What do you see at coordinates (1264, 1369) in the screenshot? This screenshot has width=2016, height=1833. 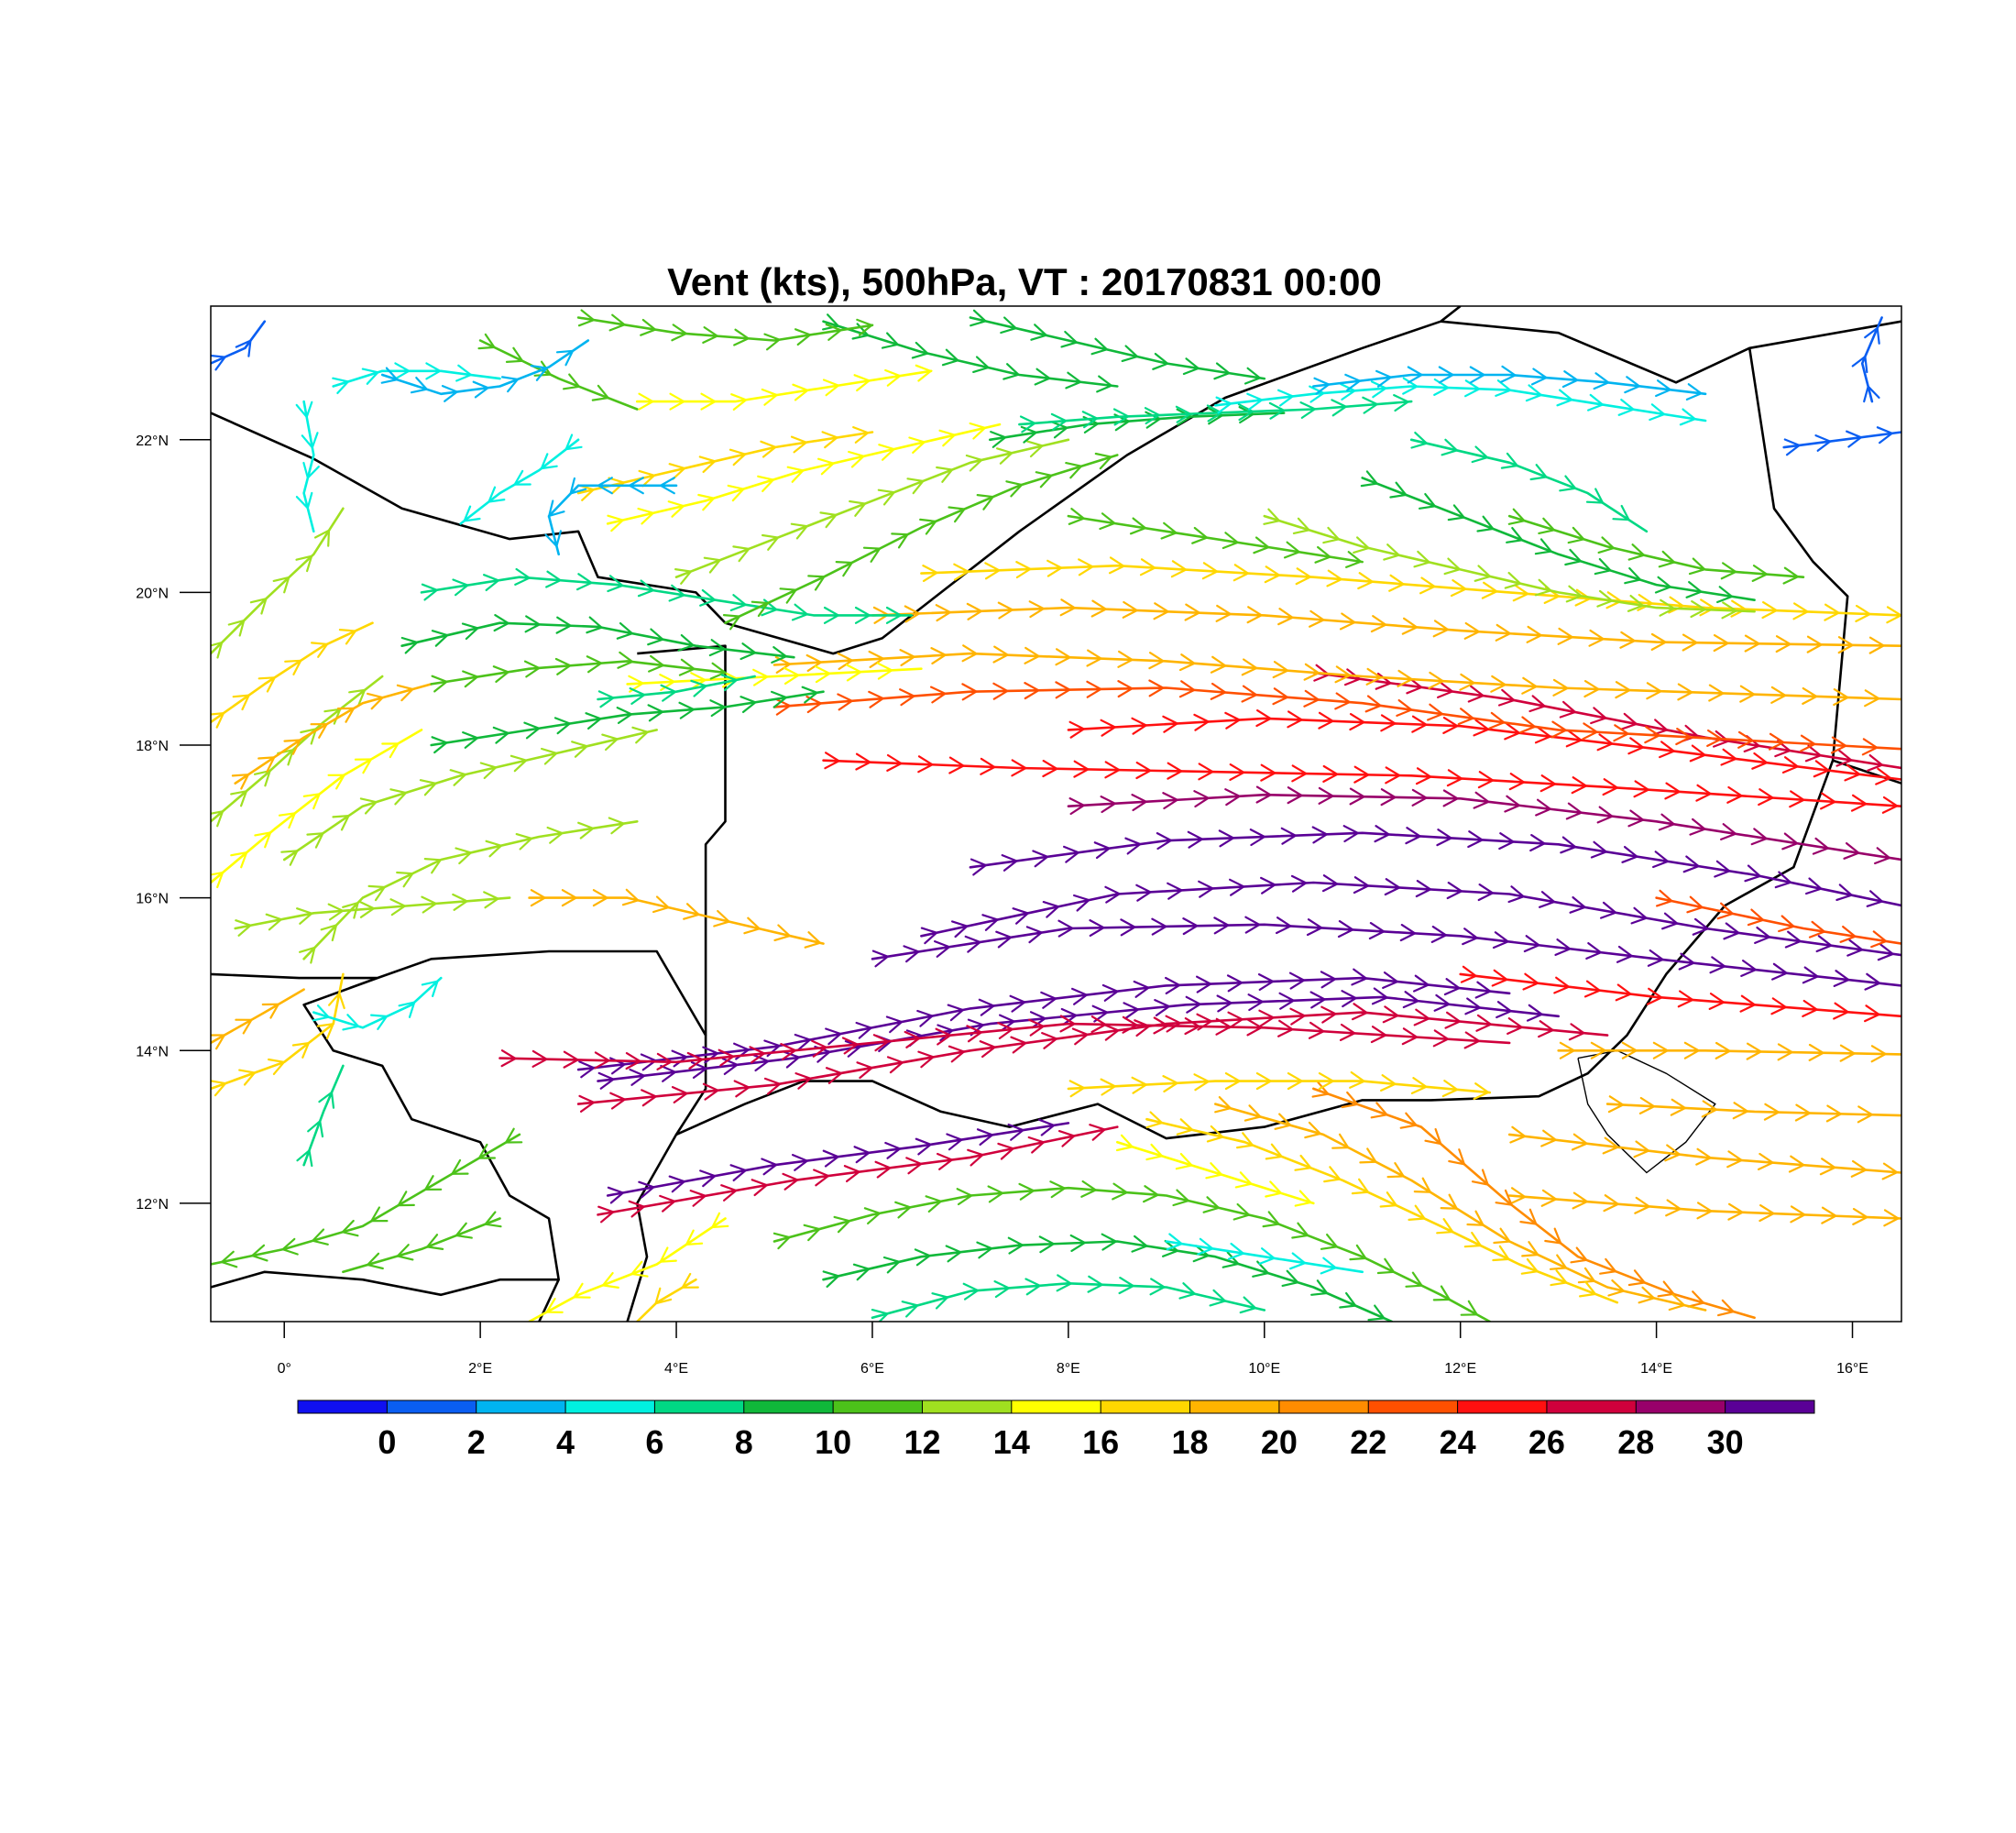 I see `lon-tick-label: 10°E` at bounding box center [1264, 1369].